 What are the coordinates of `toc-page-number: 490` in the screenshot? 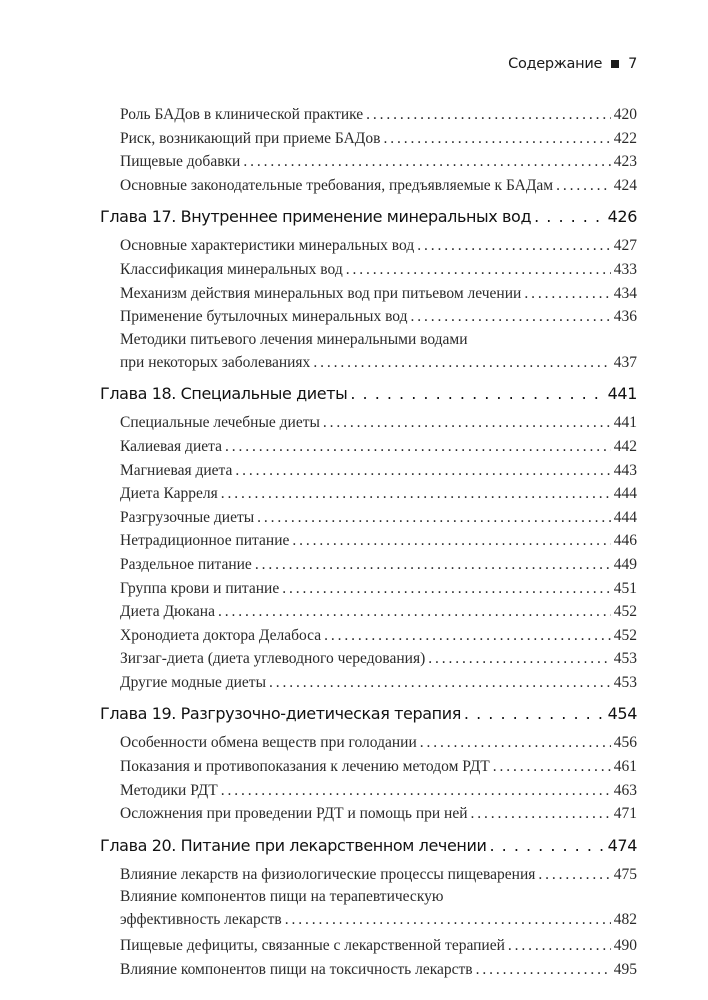 It's located at (625, 946).